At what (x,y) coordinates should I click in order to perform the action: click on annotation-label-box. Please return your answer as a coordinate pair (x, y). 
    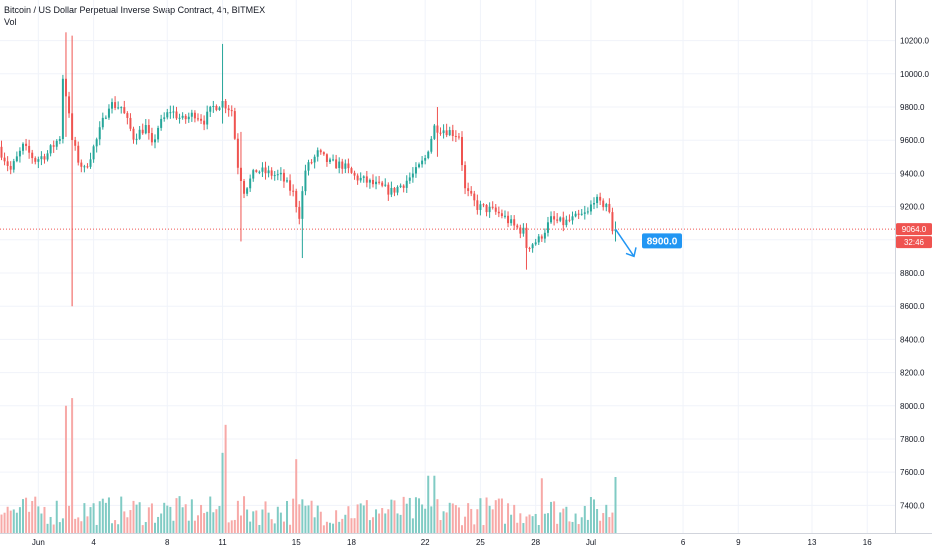
    Looking at the image, I should click on (662, 241).